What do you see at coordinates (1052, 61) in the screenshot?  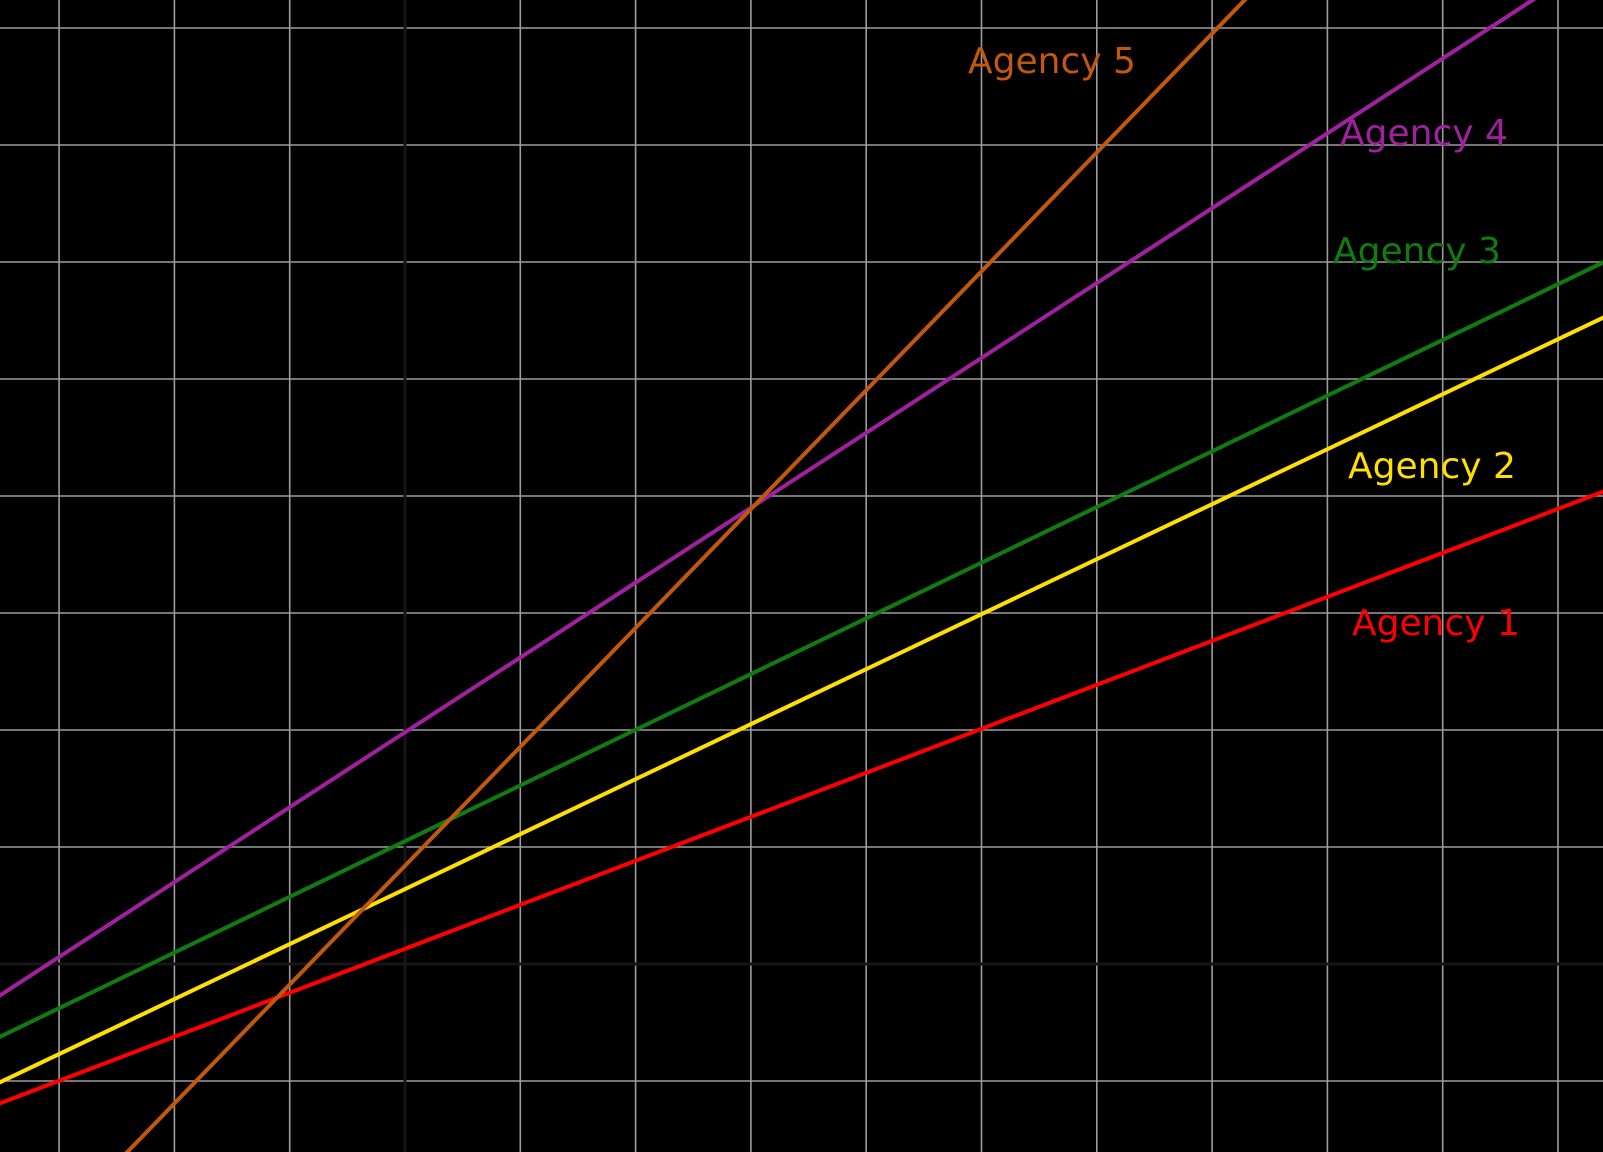 I see `series-label-agency-5: Agency 5` at bounding box center [1052, 61].